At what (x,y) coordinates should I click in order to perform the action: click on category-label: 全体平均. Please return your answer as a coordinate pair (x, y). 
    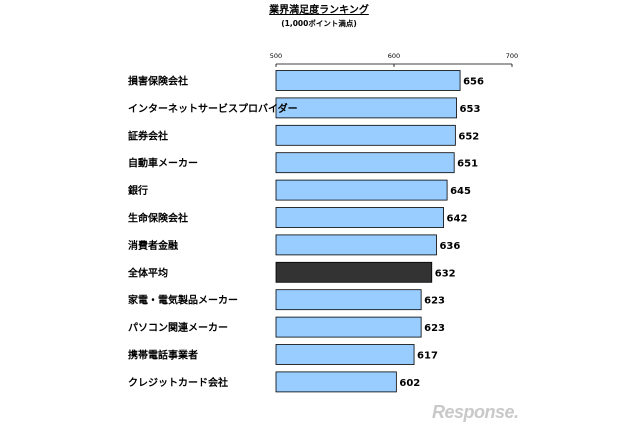
    Looking at the image, I should click on (147, 272).